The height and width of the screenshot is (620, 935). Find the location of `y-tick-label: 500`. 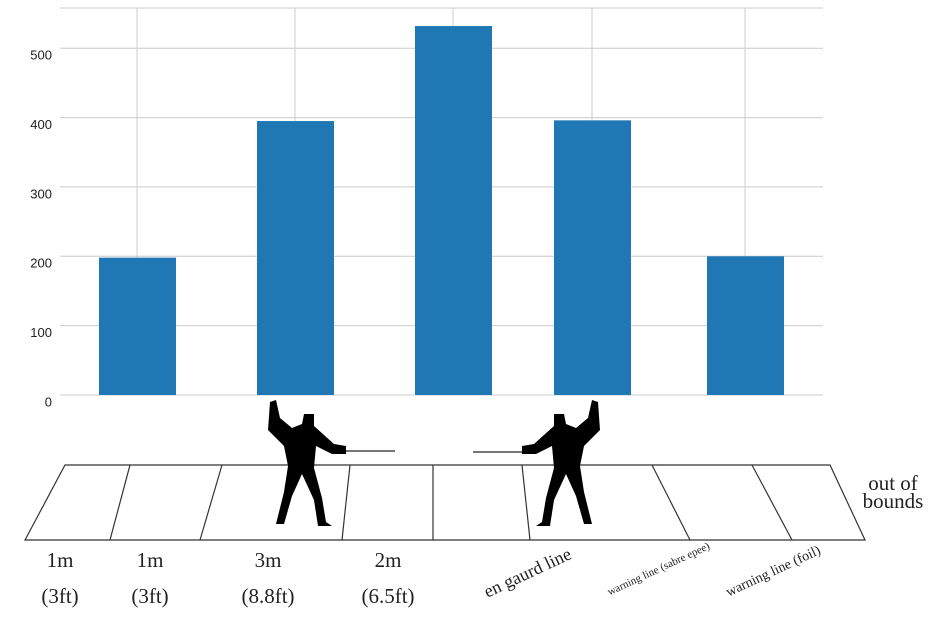

y-tick-label: 500 is located at coordinates (41, 55).